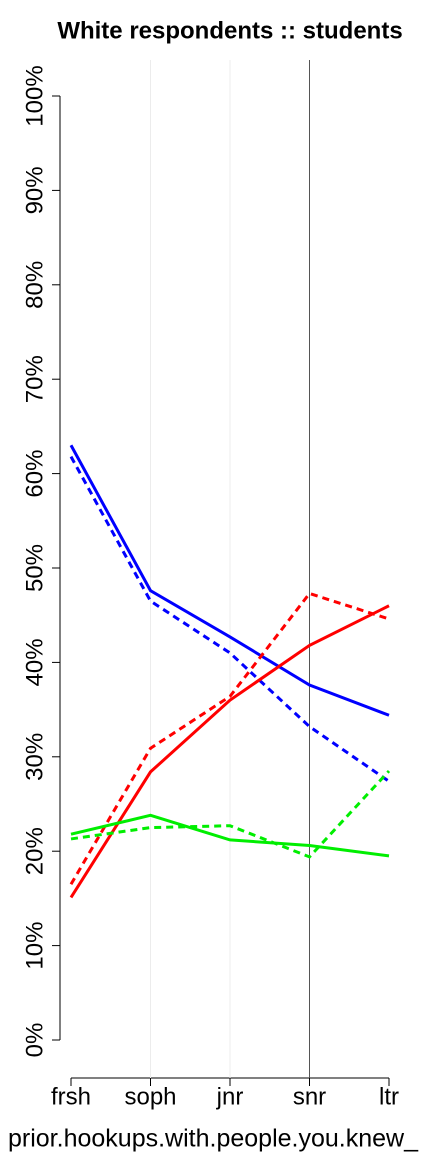 The width and height of the screenshot is (432, 1152). I want to click on y-tick-label: 100%, so click(34, 95).